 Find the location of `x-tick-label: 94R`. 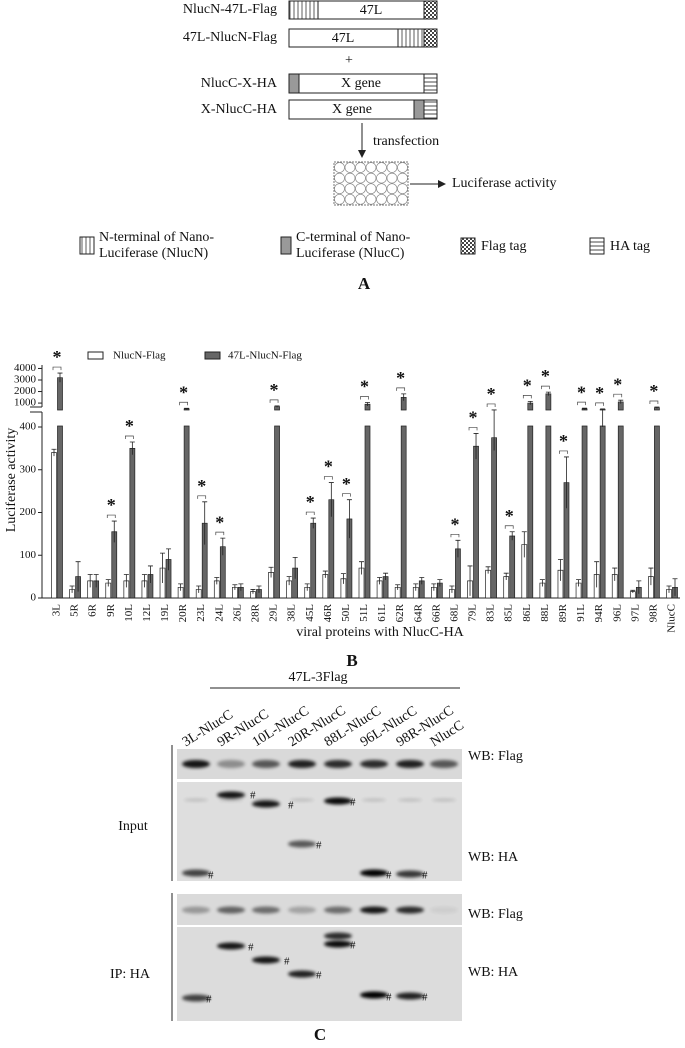

x-tick-label: 94R is located at coordinates (599, 612).